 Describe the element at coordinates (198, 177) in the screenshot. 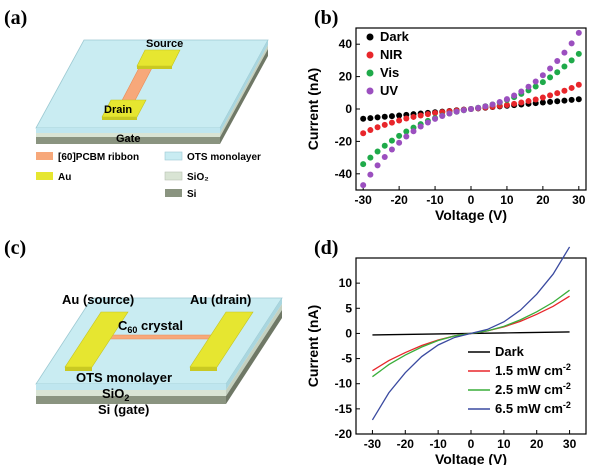

I see `key-label-sio2: SiO₂` at that location.